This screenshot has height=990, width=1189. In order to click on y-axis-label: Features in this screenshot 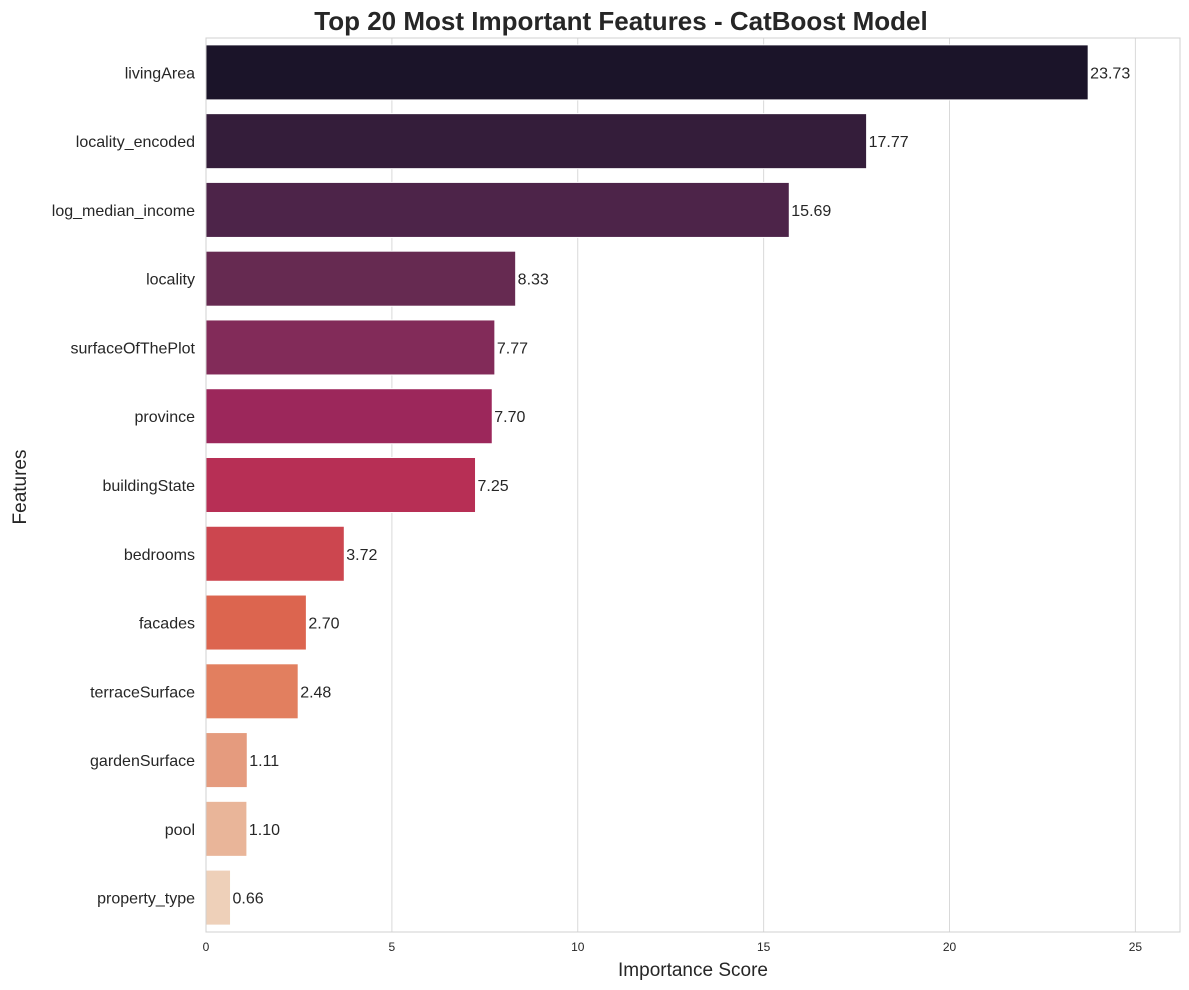, I will do `click(20, 487)`.